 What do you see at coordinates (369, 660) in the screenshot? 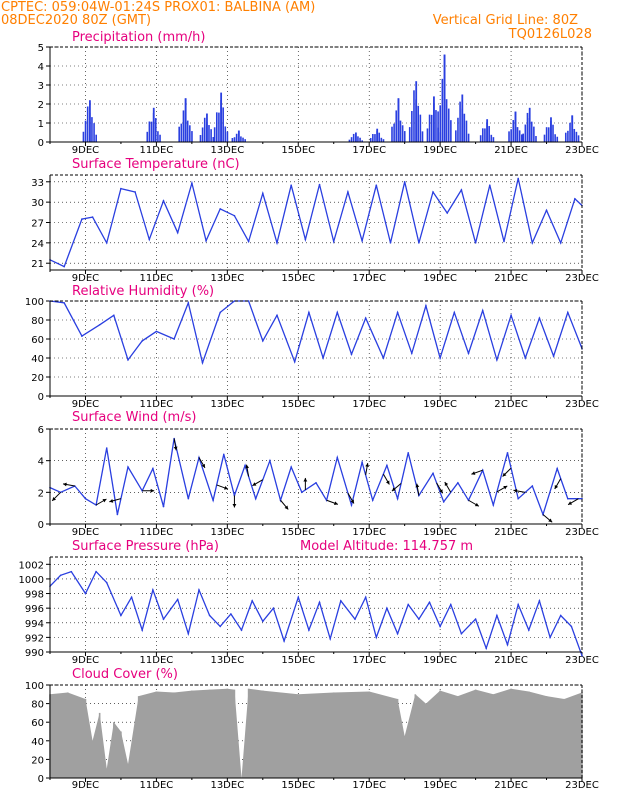
I see `x-tick-label: 17DEC` at bounding box center [369, 660].